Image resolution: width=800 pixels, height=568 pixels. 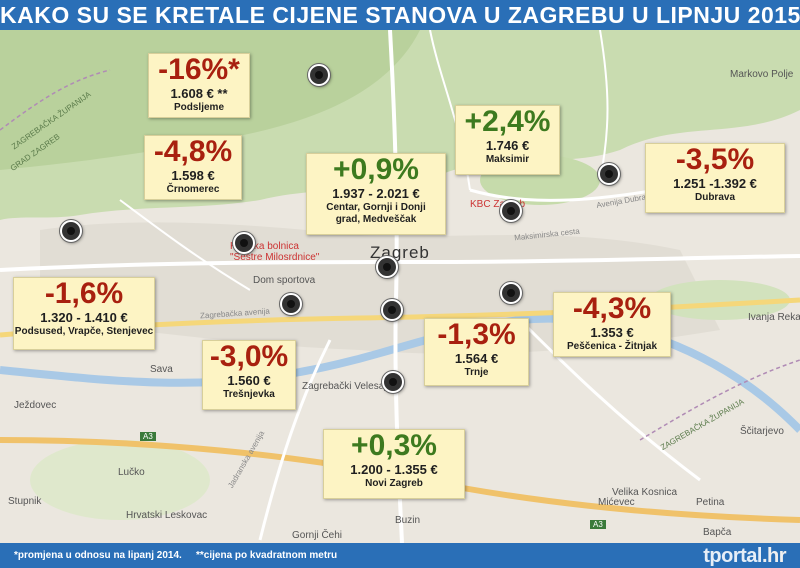 What do you see at coordinates (616, 502) in the screenshot?
I see `label-micevec: Mićevec` at bounding box center [616, 502].